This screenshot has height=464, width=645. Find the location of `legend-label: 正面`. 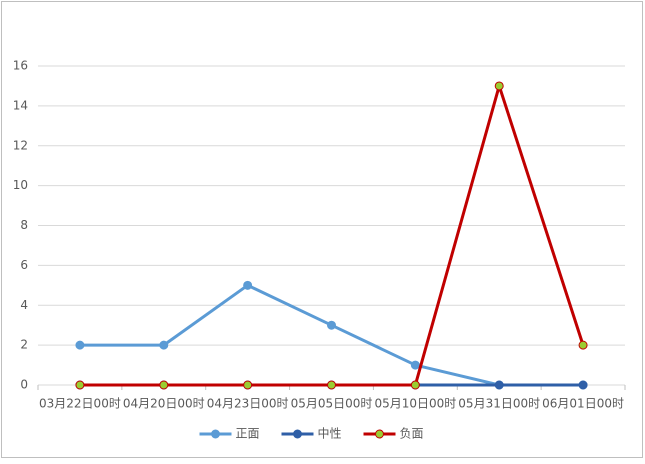

legend-label: 正面 is located at coordinates (248, 434).